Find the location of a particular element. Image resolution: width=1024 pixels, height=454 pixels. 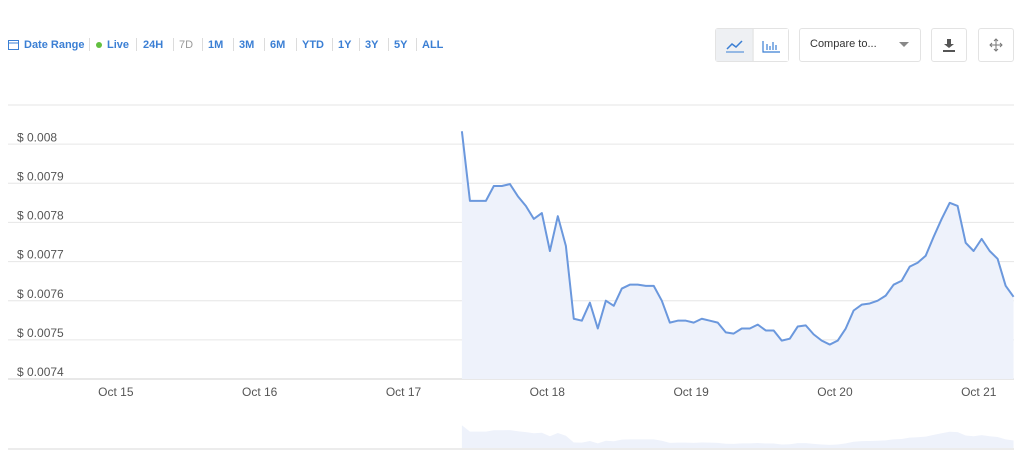

x-tick-label: Oct 21 is located at coordinates (979, 392).